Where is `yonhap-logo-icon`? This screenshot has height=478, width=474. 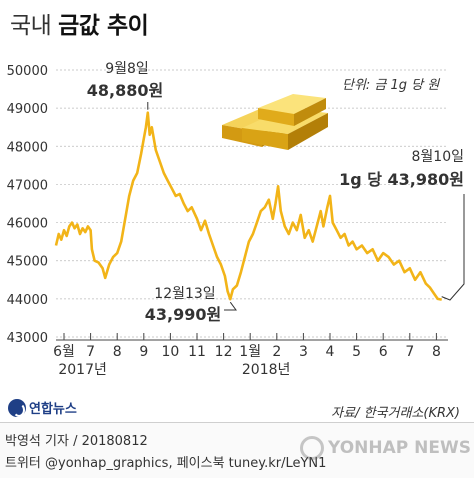
yonhap-logo-icon is located at coordinates (17, 407).